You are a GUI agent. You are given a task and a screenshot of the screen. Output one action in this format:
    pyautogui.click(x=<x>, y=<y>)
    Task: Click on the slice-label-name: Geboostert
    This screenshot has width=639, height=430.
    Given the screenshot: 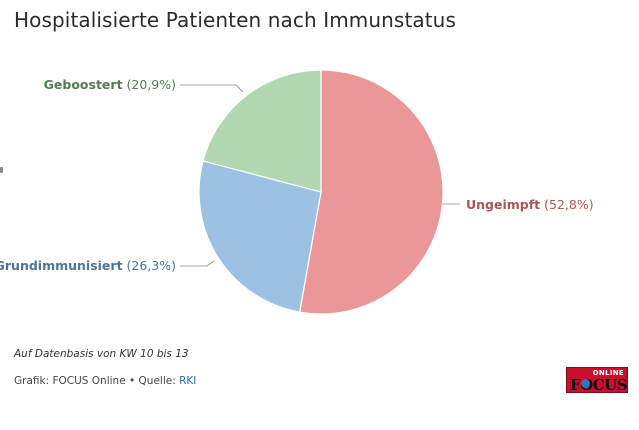 What is the action you would take?
    pyautogui.click(x=83, y=84)
    